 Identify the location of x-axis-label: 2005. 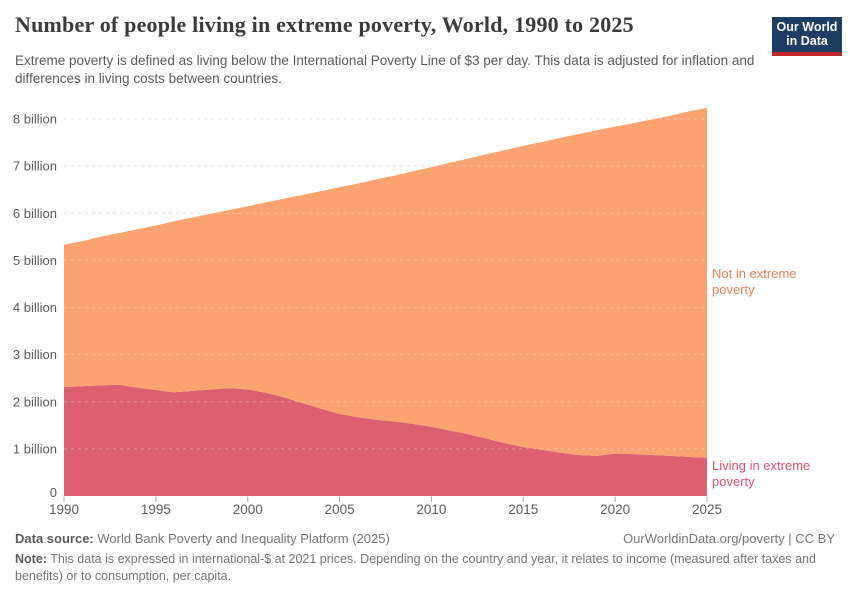
(340, 509).